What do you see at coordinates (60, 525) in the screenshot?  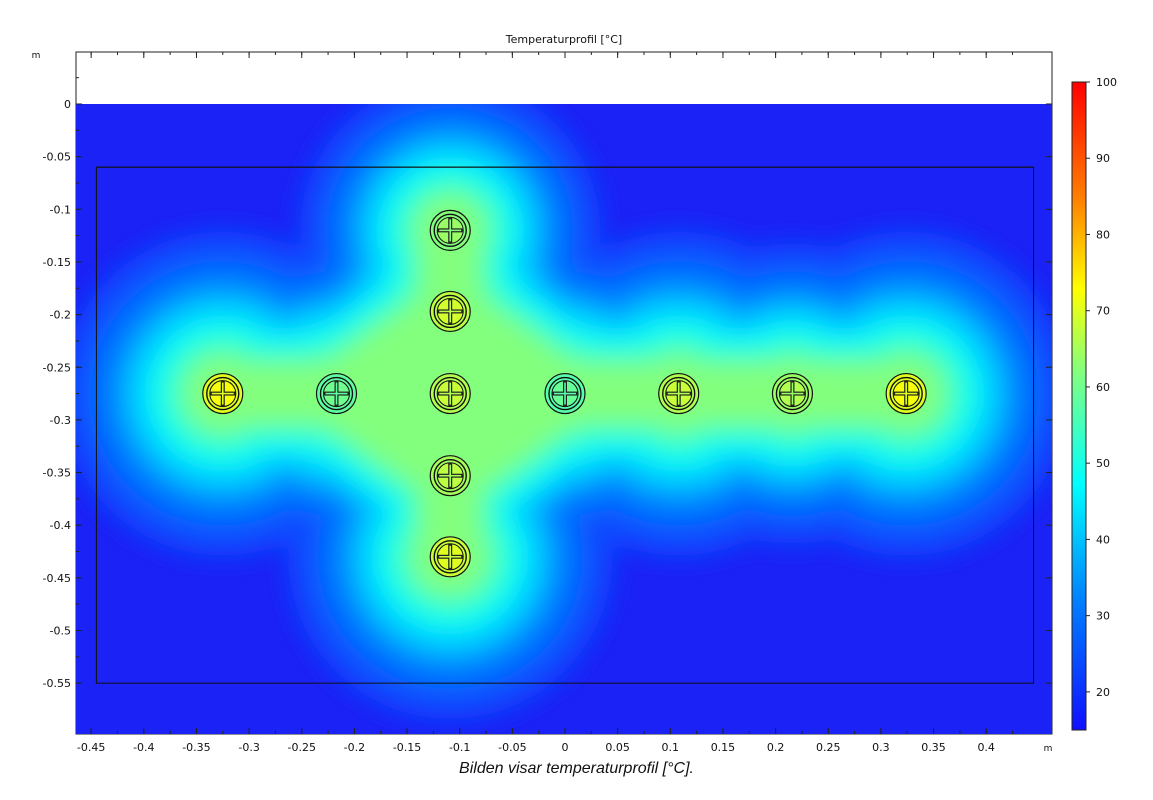 I see `y-tick-label: -0.4` at bounding box center [60, 525].